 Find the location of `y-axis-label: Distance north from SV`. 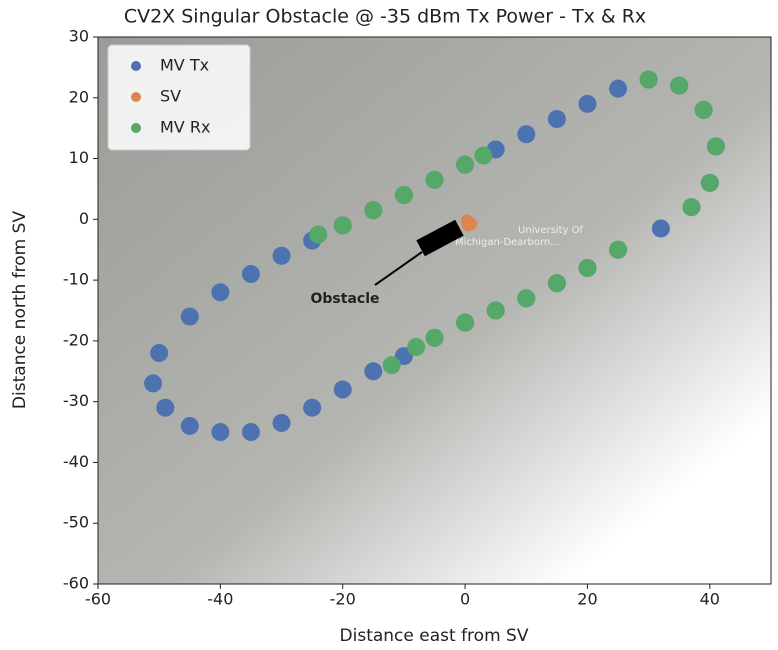

y-axis-label: Distance north from SV is located at coordinates (20, 310).